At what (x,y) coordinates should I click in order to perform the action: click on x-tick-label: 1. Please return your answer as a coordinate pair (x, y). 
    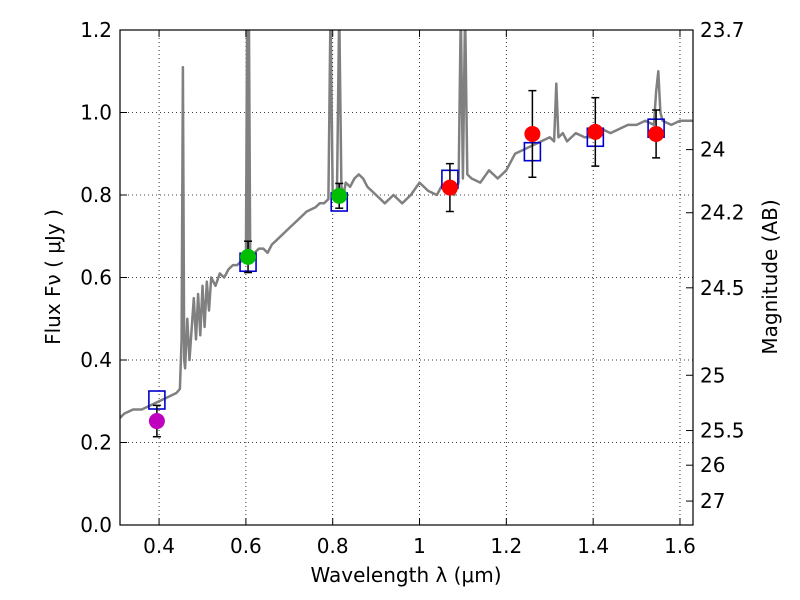
    Looking at the image, I should click on (419, 546).